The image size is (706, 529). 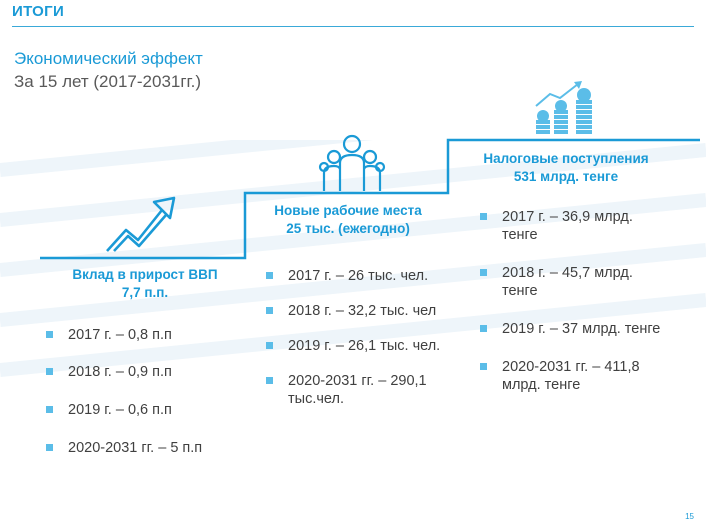 I want to click on subtitle-effect: Экономический эффект, so click(x=108, y=58).